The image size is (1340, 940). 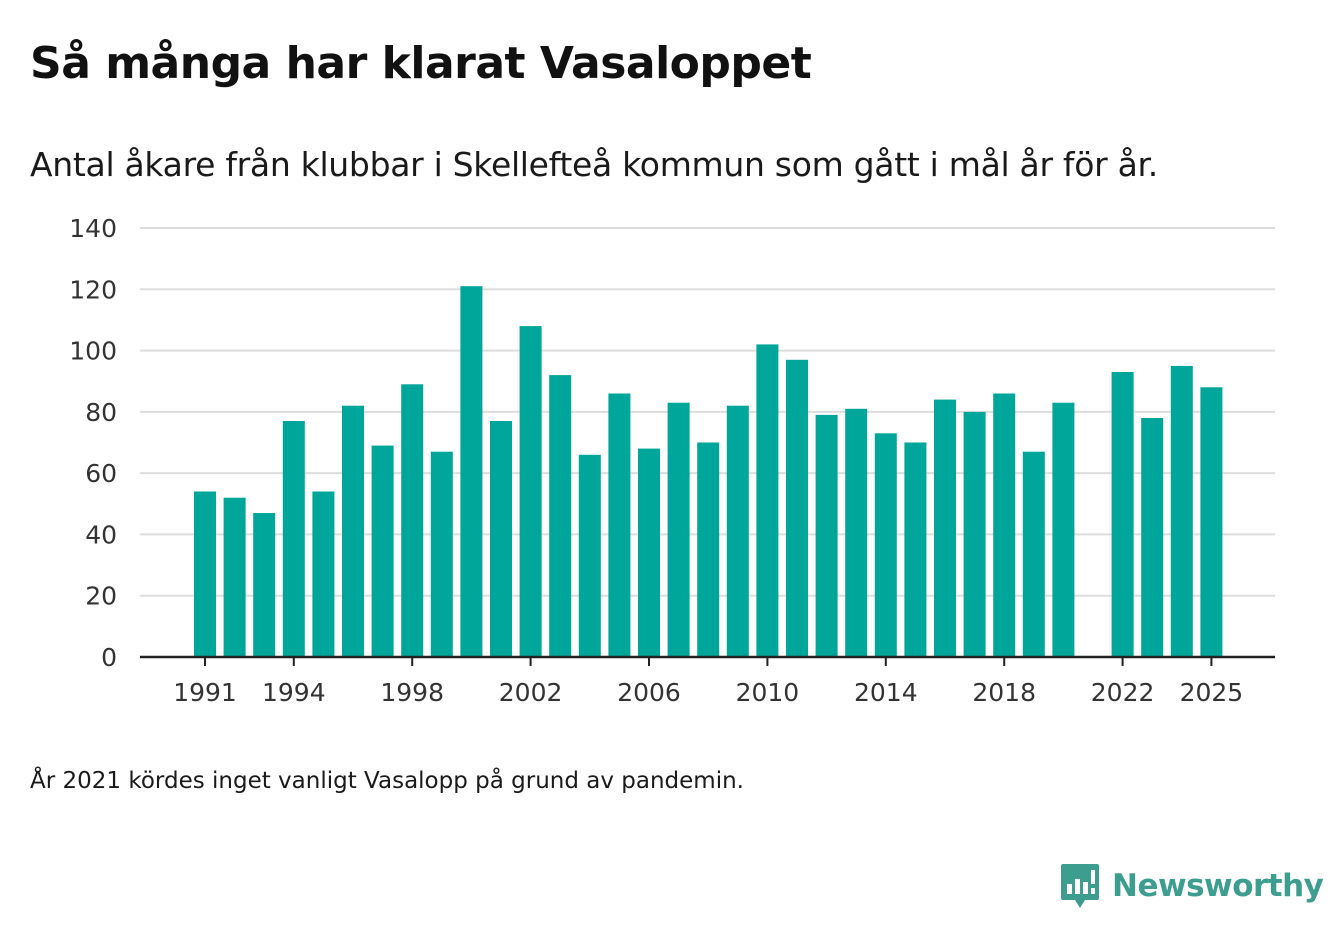 What do you see at coordinates (1152, 537) in the screenshot?
I see `bar-2023` at bounding box center [1152, 537].